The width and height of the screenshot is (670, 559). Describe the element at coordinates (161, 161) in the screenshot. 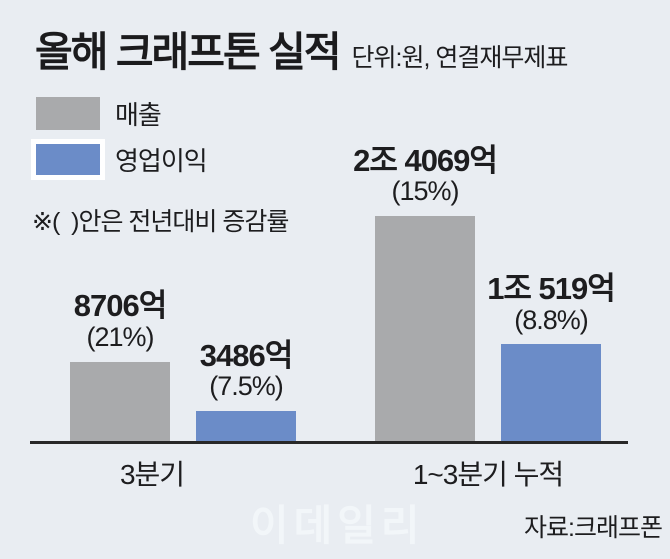

I see `legend-label-profit: 영업이익` at that location.